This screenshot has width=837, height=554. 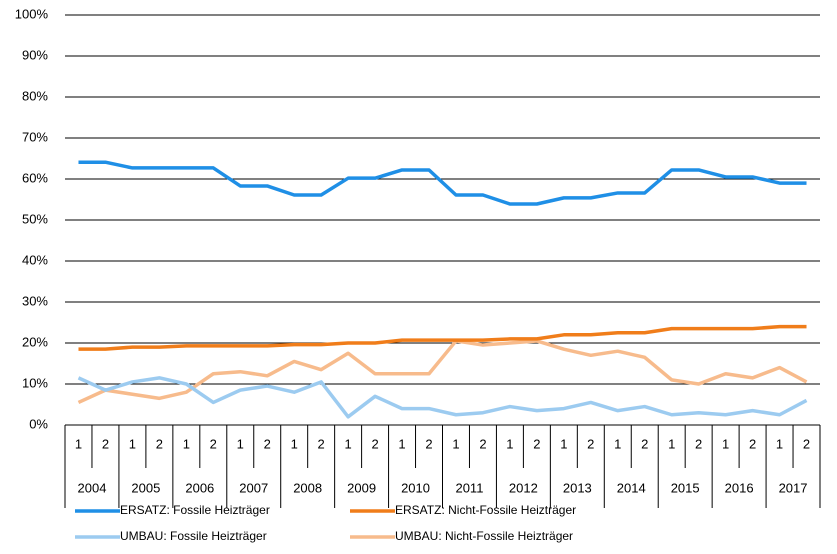 What do you see at coordinates (469, 487) in the screenshot?
I see `x-group-label: 2011` at bounding box center [469, 487].